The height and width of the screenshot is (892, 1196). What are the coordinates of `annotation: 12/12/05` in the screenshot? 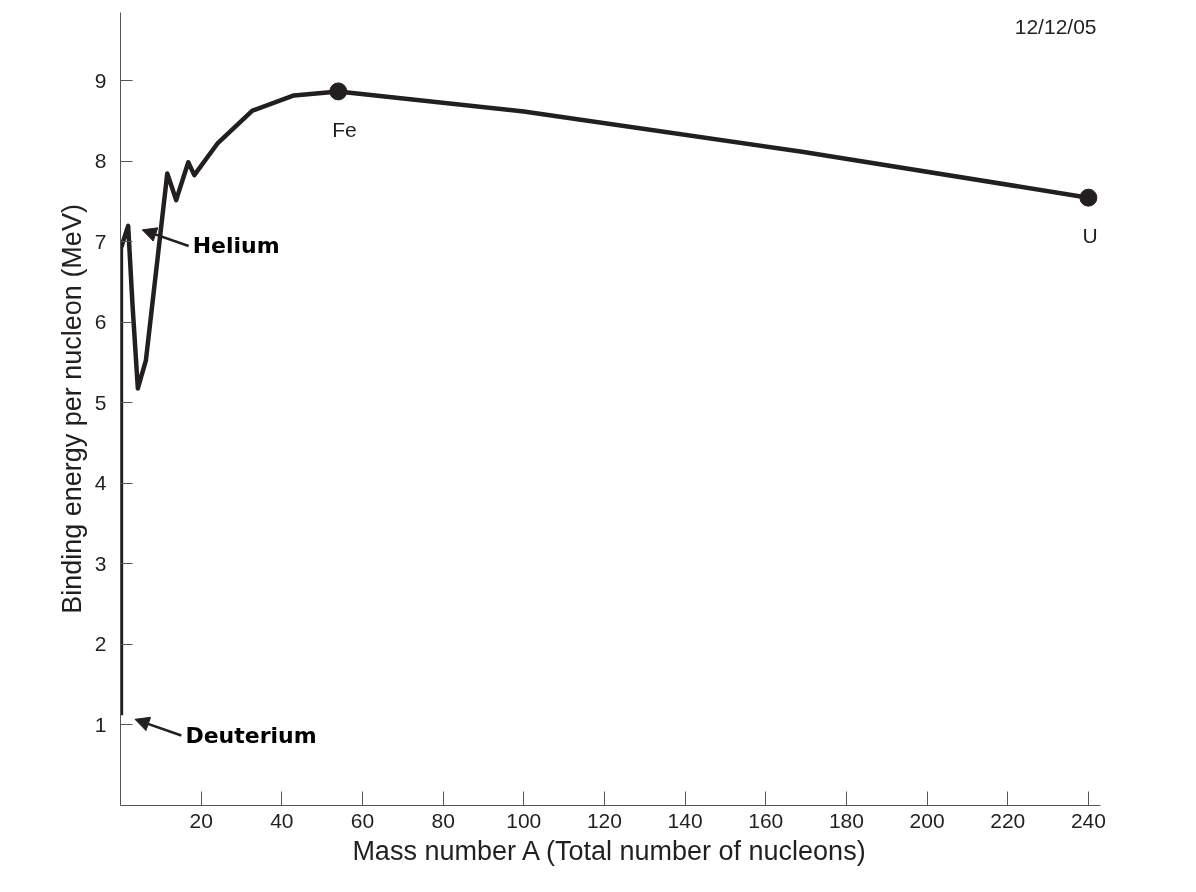 It's located at (1055, 26).